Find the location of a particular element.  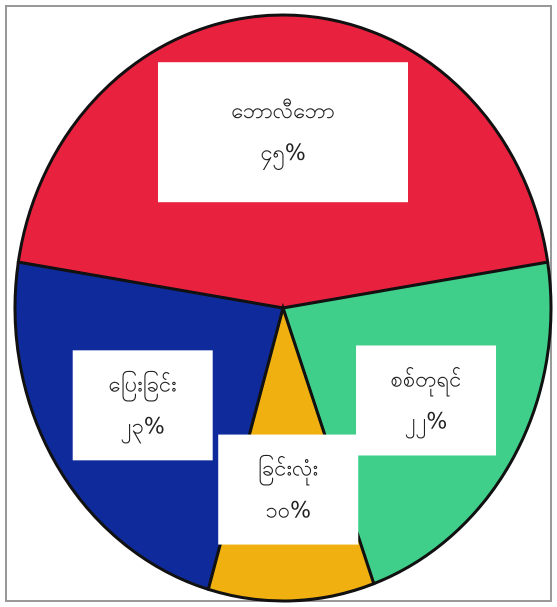

slice-label: ဘောလီဘော is located at coordinates (282, 111).